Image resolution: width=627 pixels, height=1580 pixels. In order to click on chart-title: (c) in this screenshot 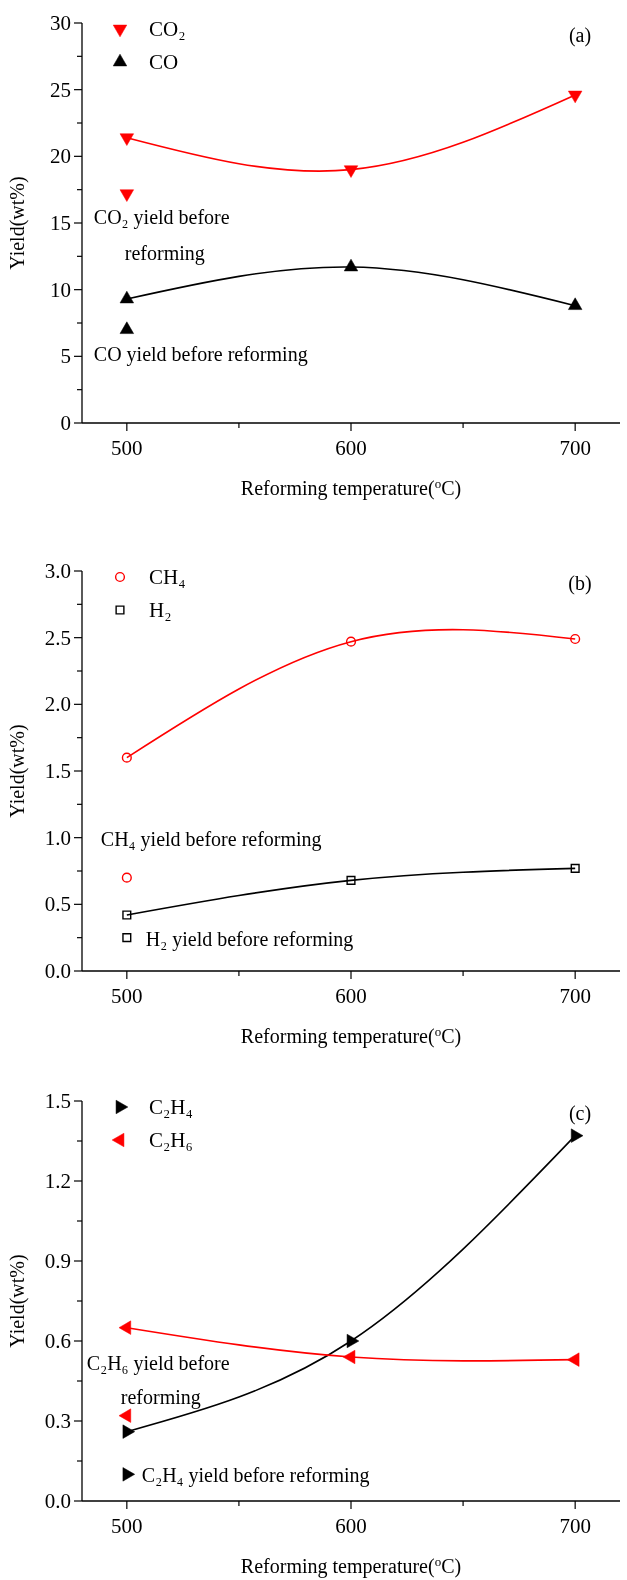, I will do `click(580, 1113)`.